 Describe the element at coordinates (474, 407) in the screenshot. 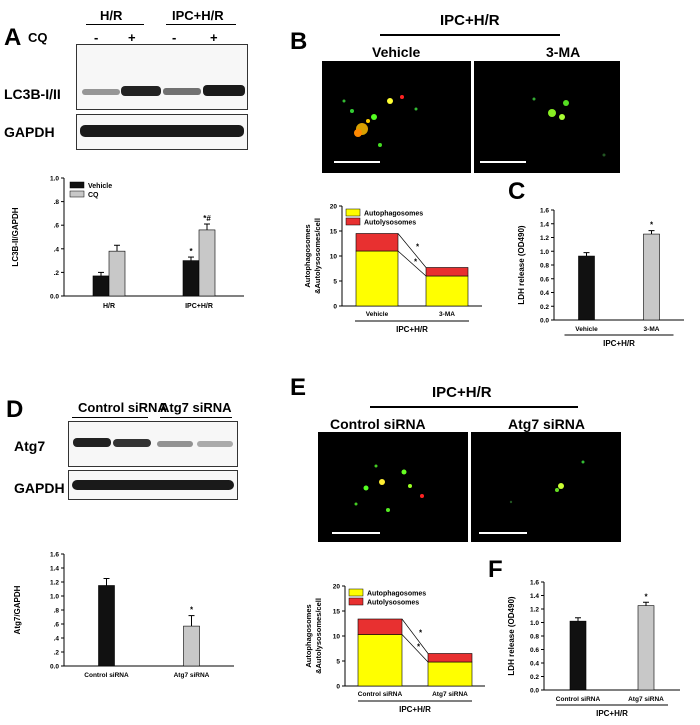

I see `panel-e-header-line` at that location.